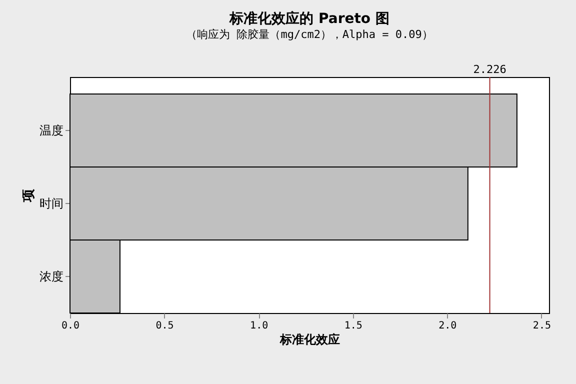 This screenshot has height=384, width=576. What do you see at coordinates (52, 276) in the screenshot?
I see `y-tick-label: 浓度` at bounding box center [52, 276].